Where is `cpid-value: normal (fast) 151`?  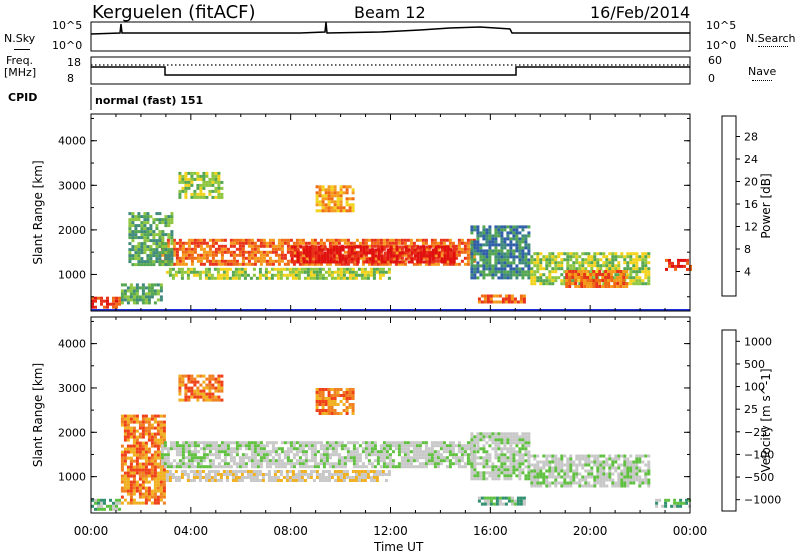 cpid-value: normal (fast) 151 is located at coordinates (149, 100).